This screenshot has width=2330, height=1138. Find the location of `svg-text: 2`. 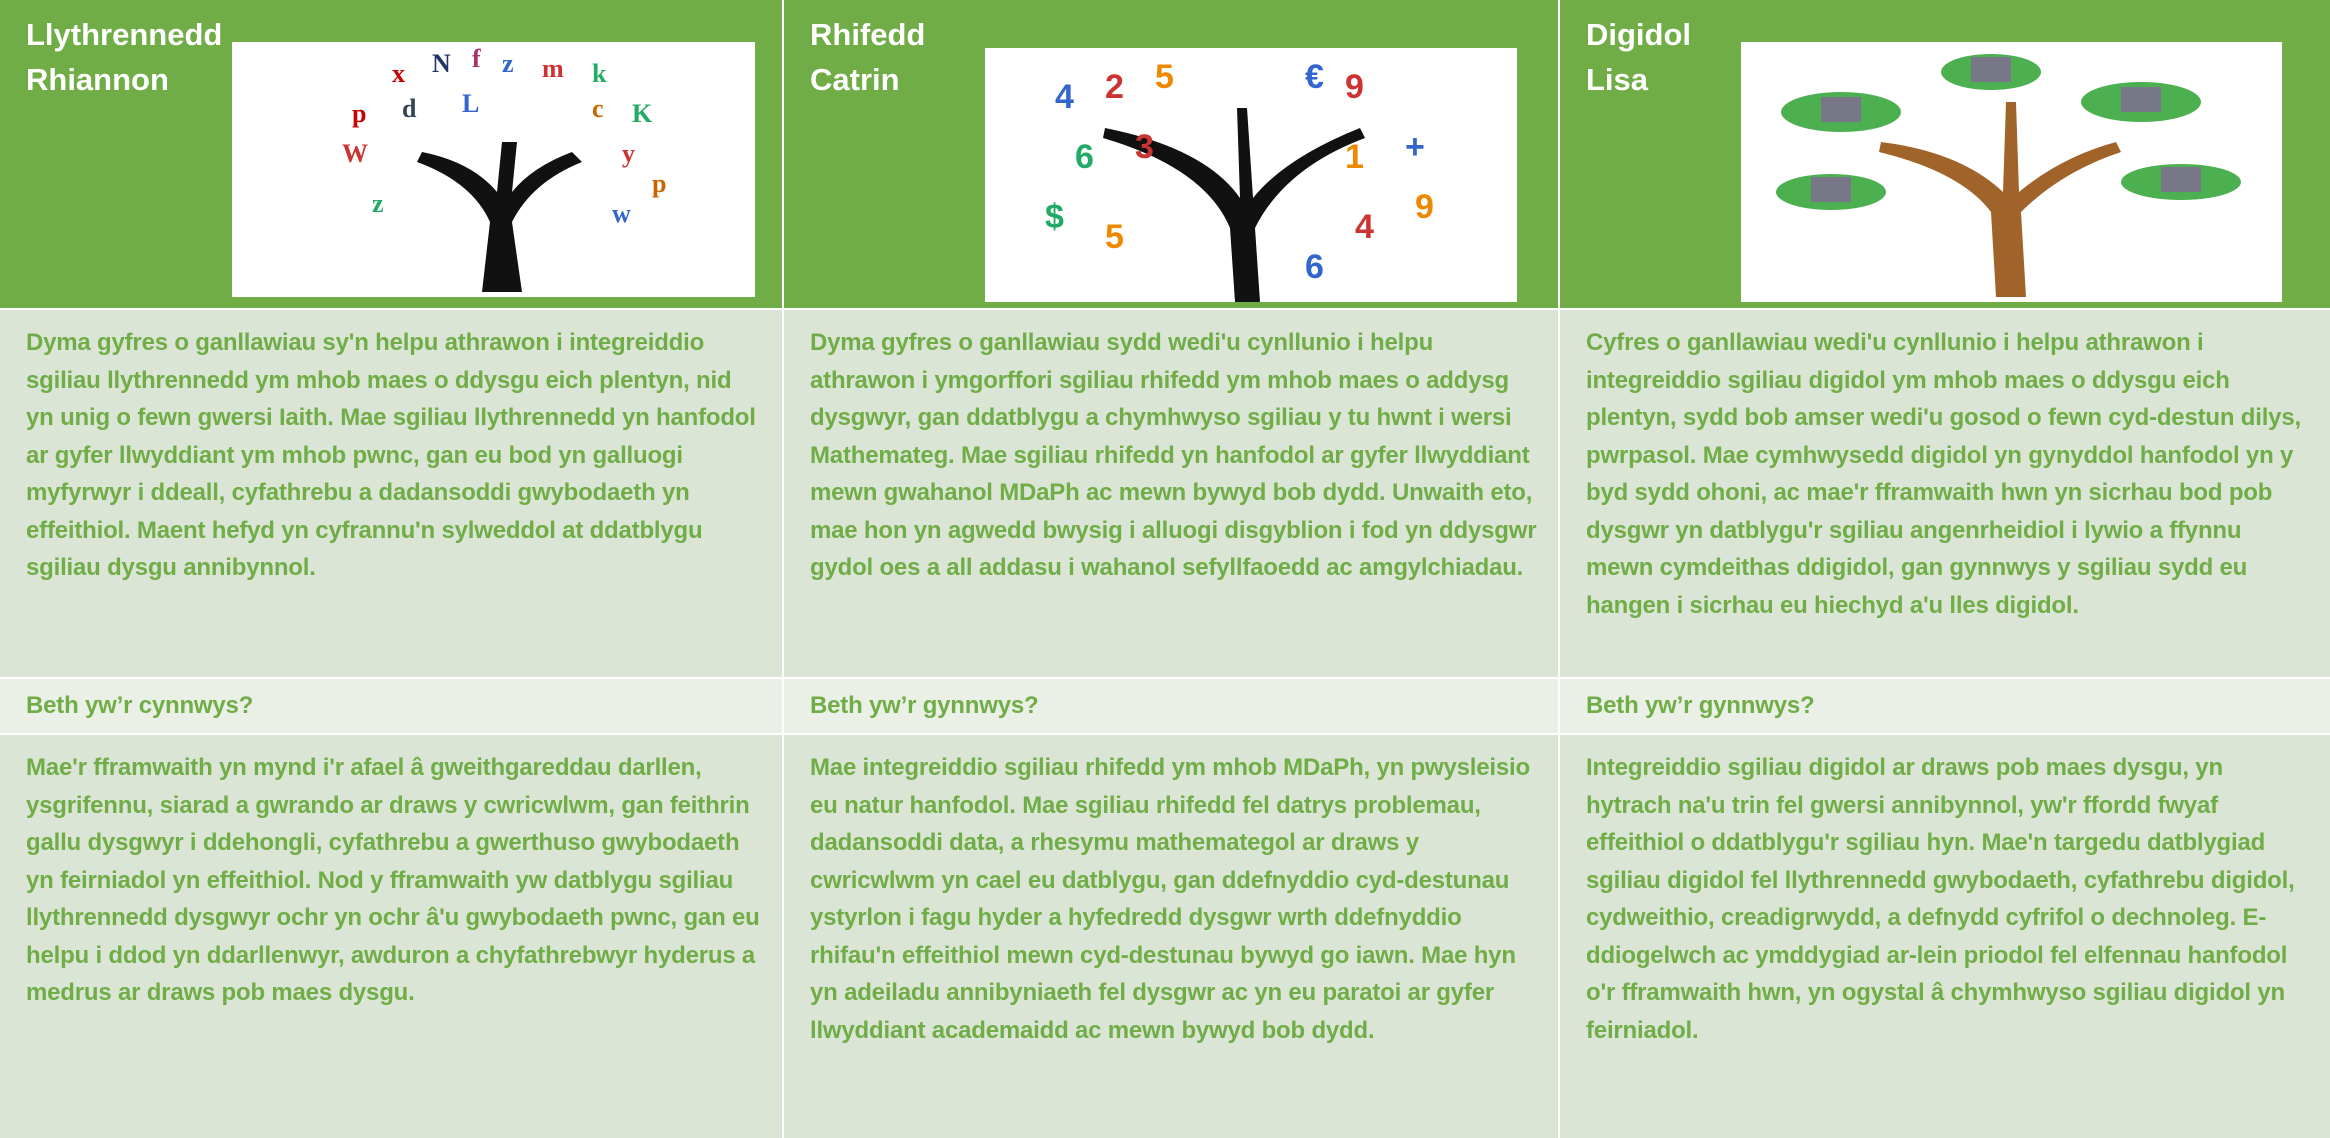

svg-text: 2 is located at coordinates (1114, 87).